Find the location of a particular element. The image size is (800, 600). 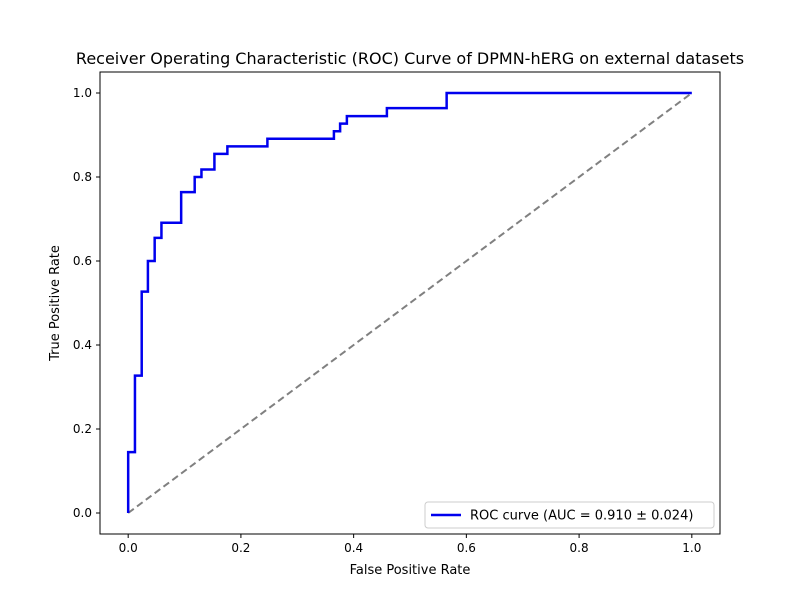

x-tick-label: 0.0 is located at coordinates (128, 548).